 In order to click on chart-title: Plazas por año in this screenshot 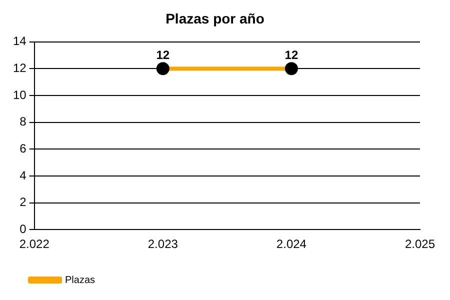, I will do `click(215, 18)`.